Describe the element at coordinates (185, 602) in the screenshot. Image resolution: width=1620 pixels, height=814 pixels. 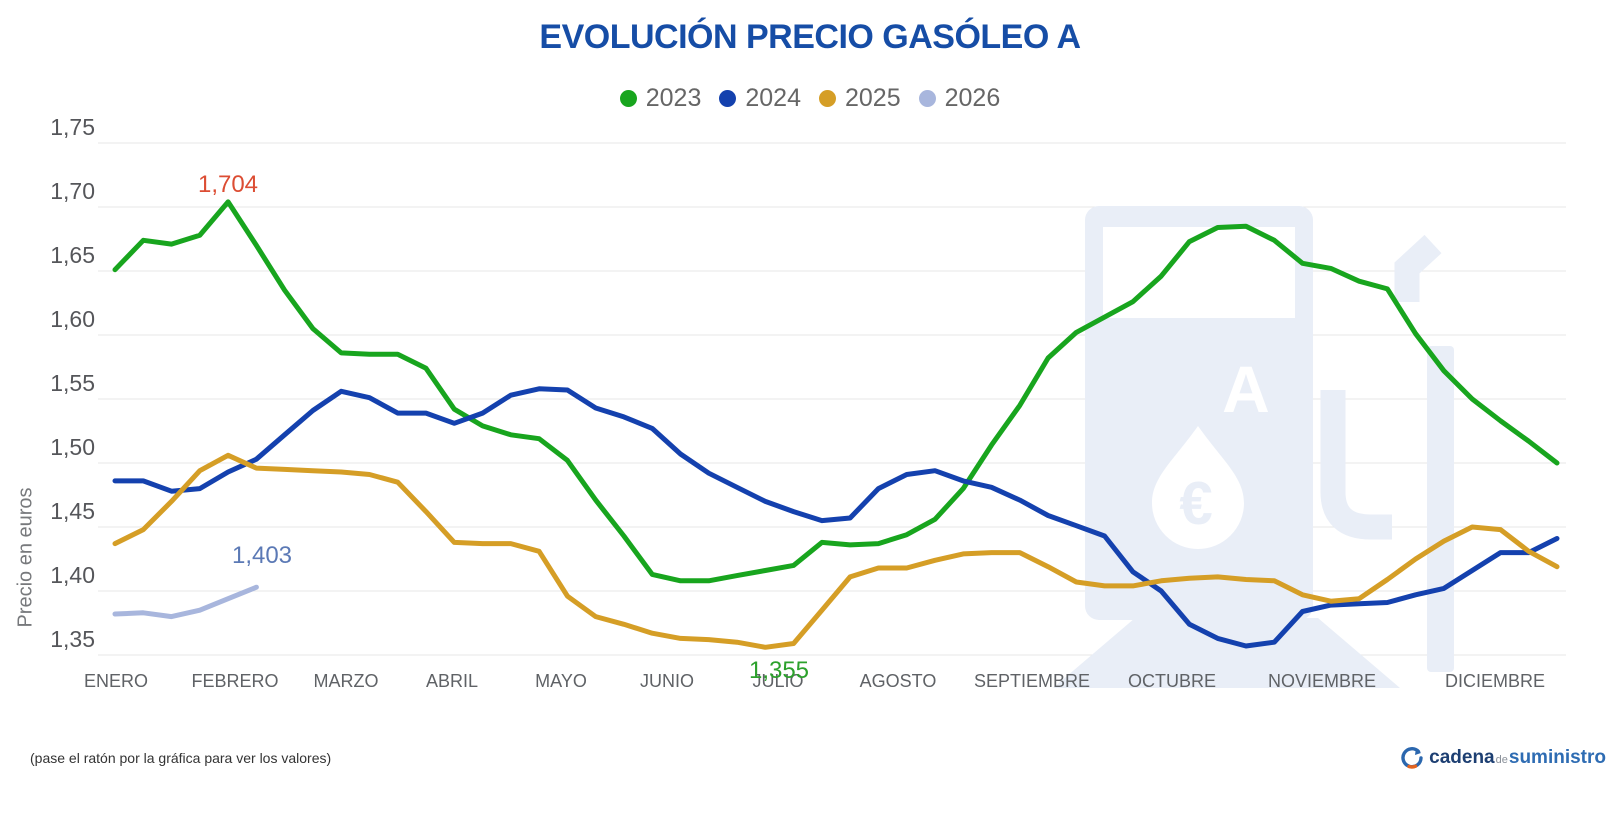
I see `series-line-2026` at that location.